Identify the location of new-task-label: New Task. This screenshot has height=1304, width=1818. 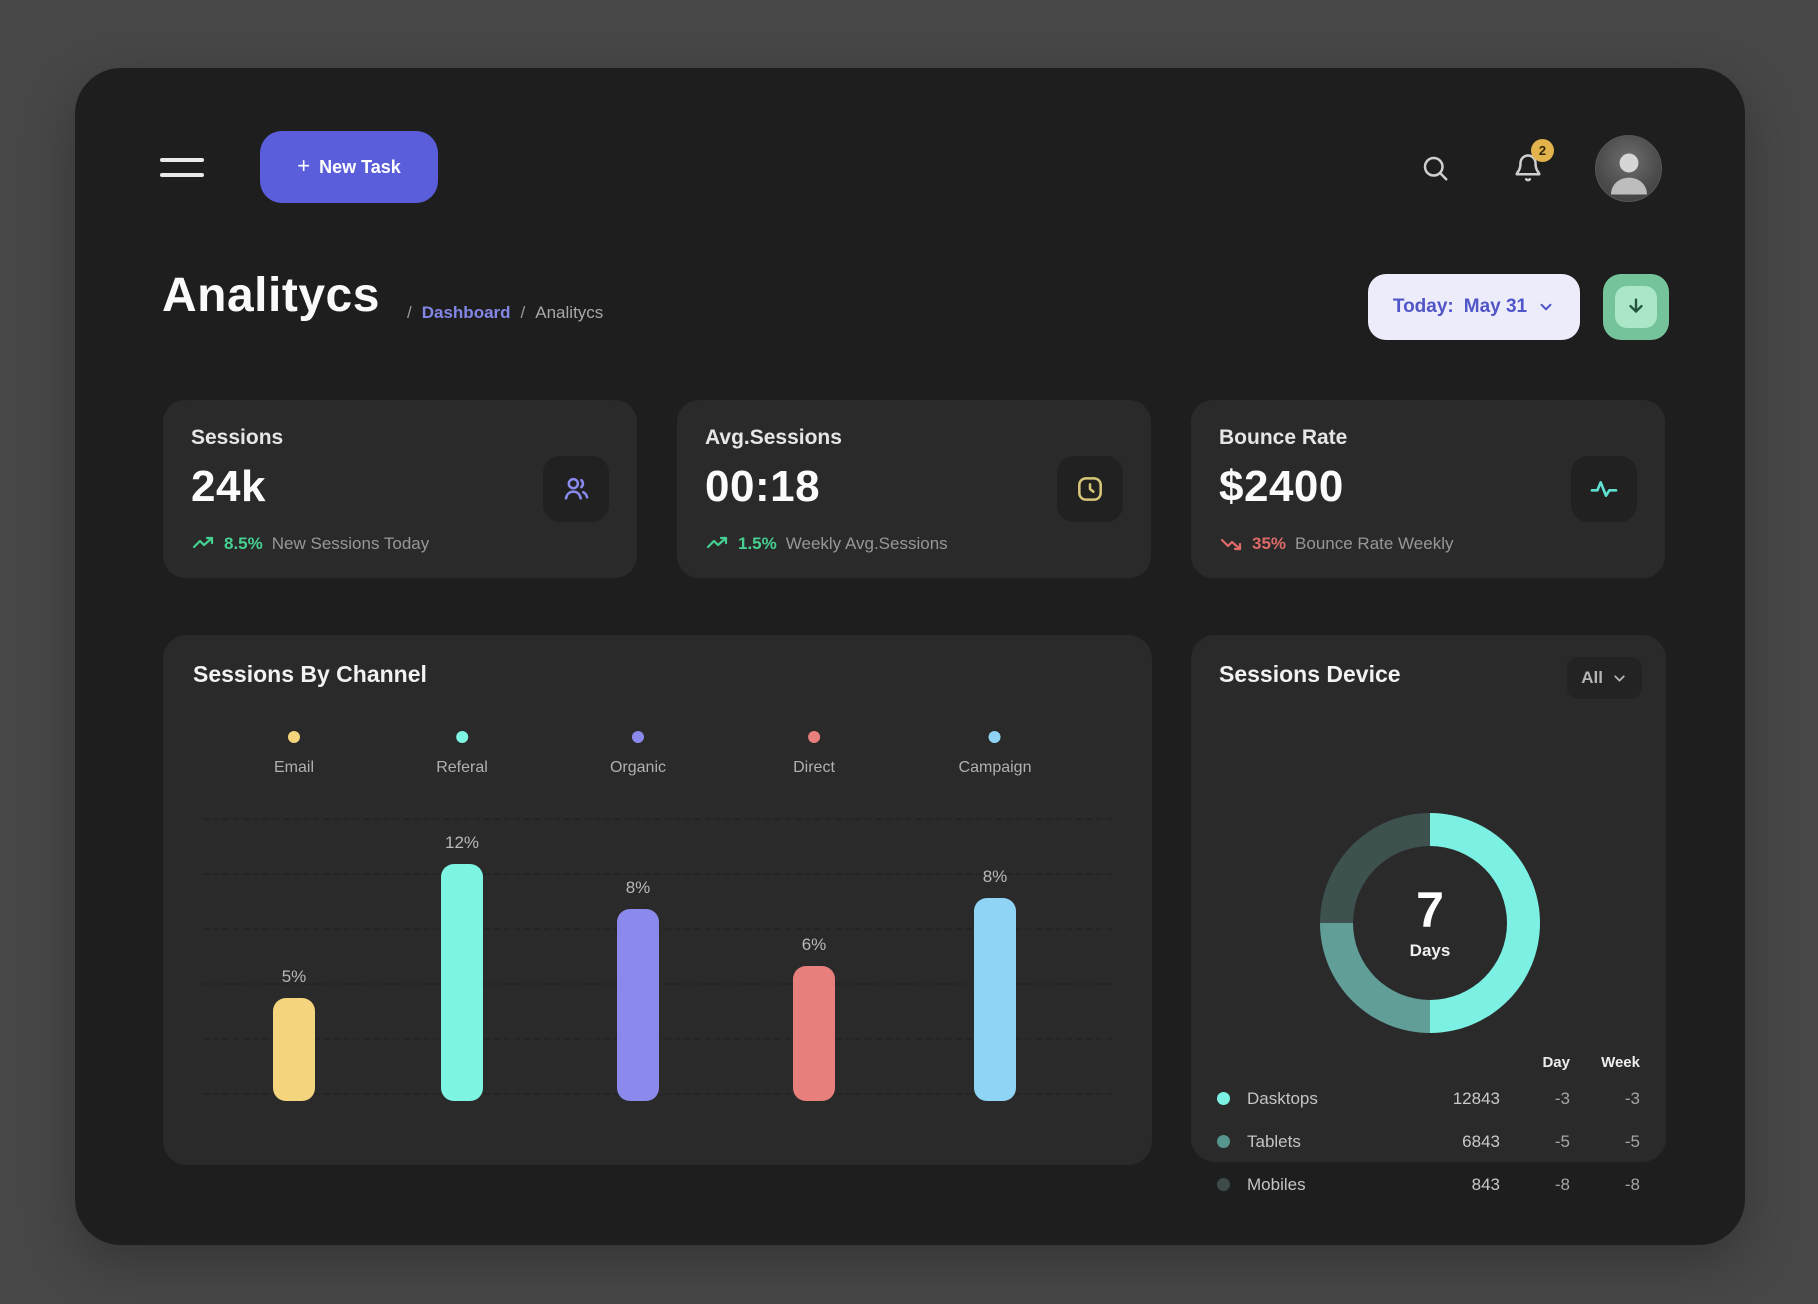
(360, 166).